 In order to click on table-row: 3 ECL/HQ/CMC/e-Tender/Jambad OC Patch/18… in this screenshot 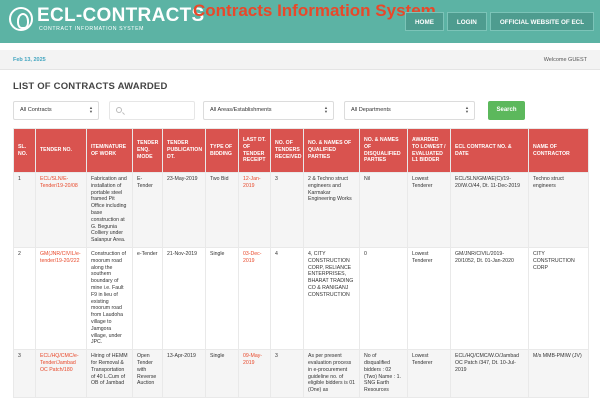, I will do `click(301, 373)`.